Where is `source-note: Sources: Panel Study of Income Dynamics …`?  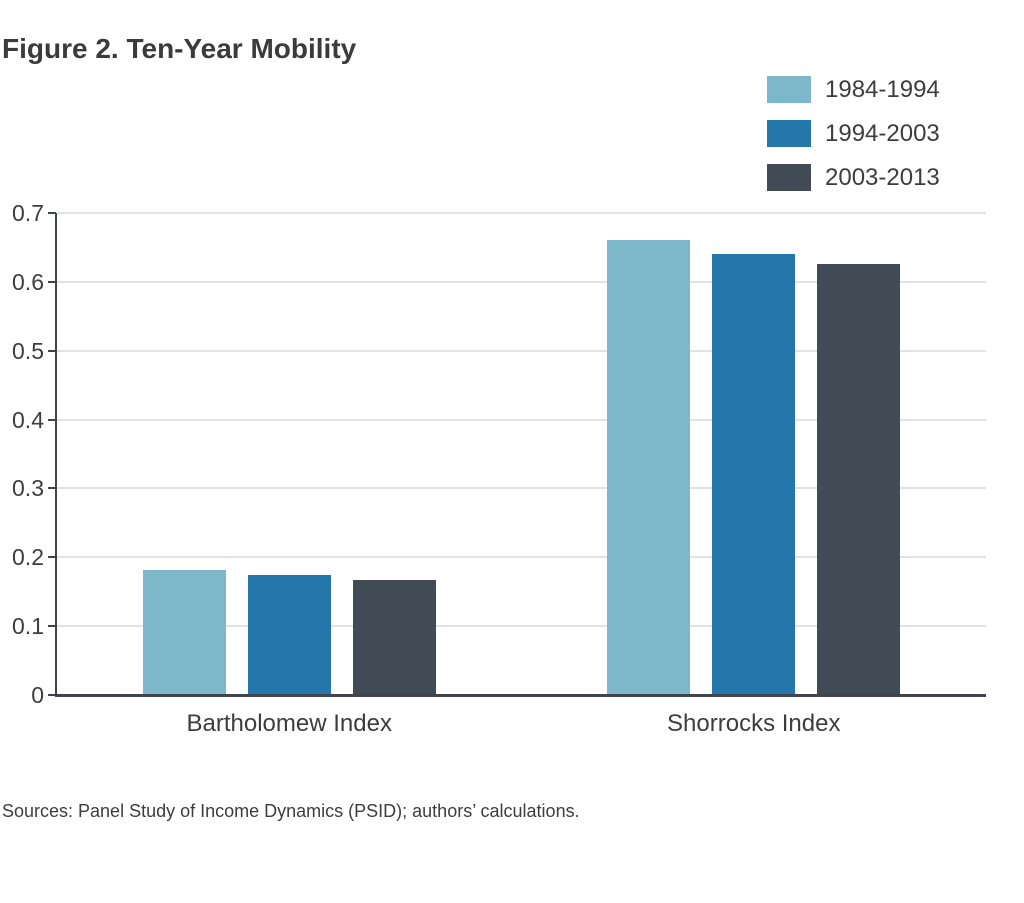 source-note: Sources: Panel Study of Income Dynamics … is located at coordinates (291, 811).